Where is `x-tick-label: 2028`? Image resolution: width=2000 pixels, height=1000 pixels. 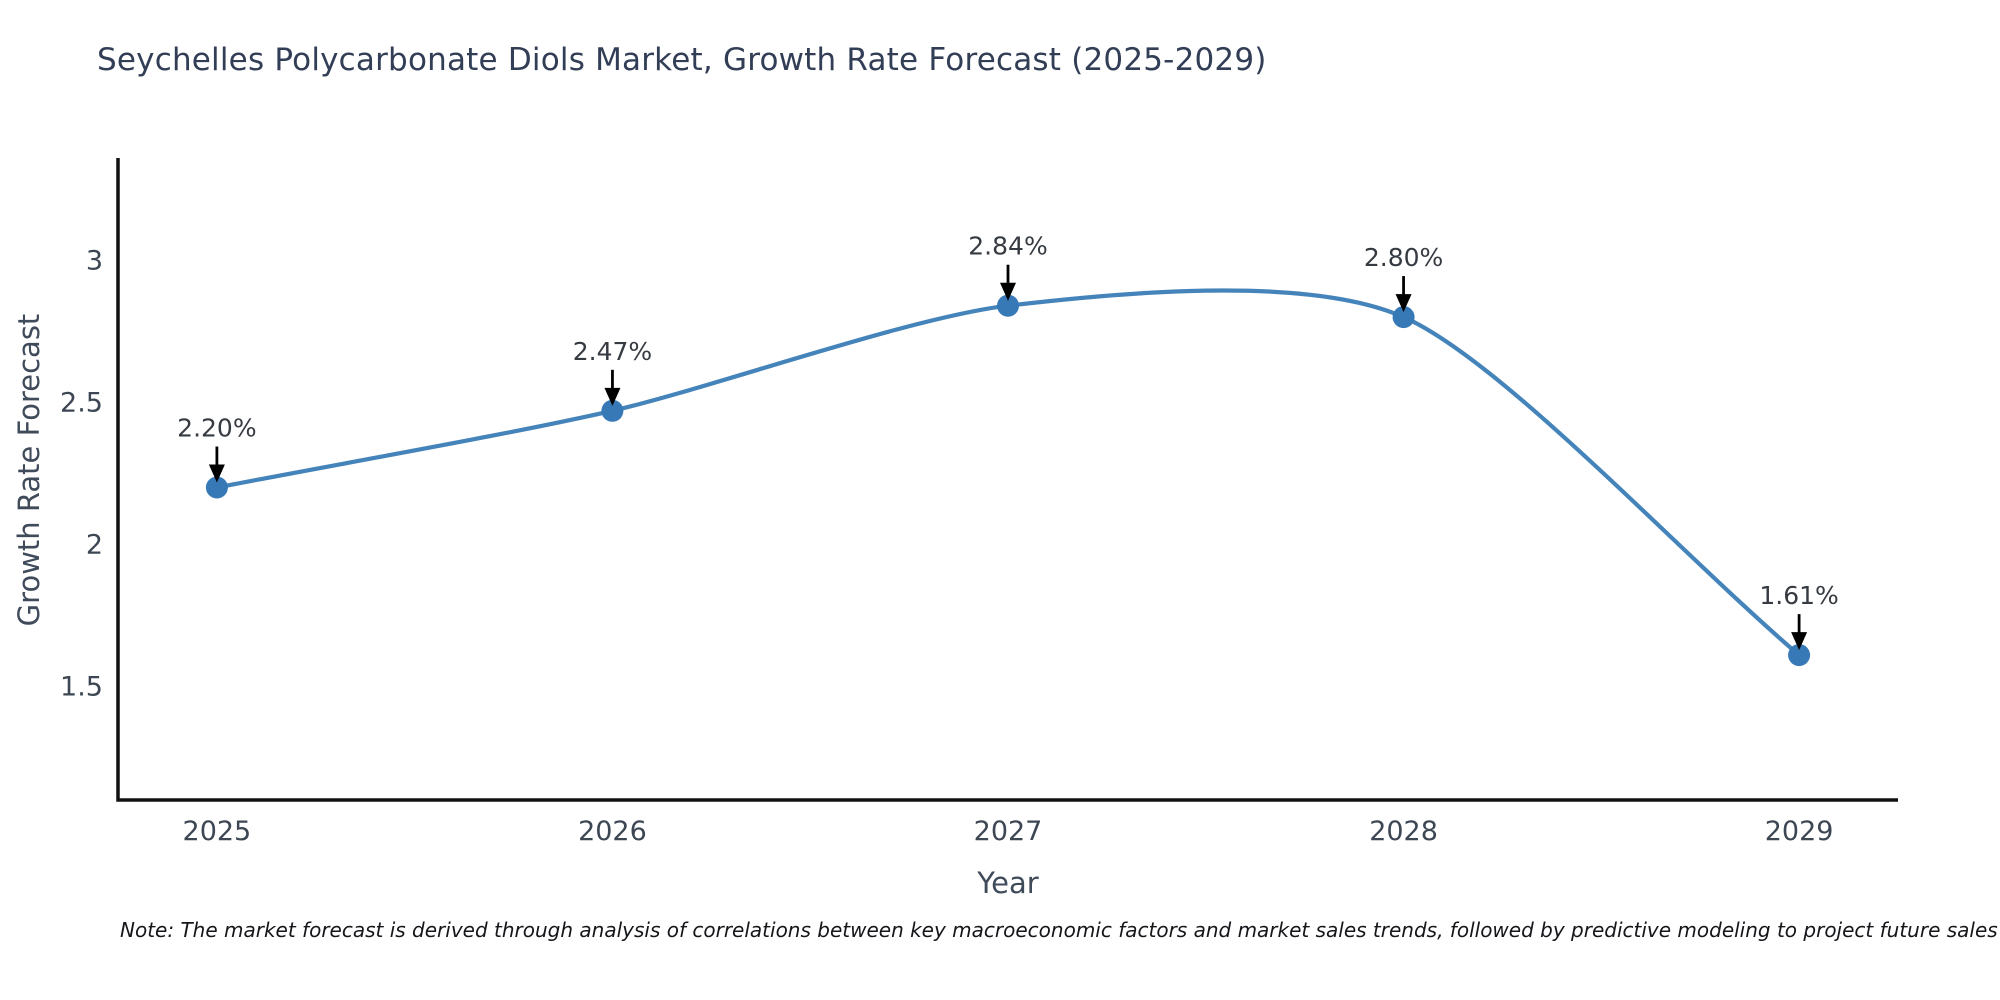 x-tick-label: 2028 is located at coordinates (1403, 831).